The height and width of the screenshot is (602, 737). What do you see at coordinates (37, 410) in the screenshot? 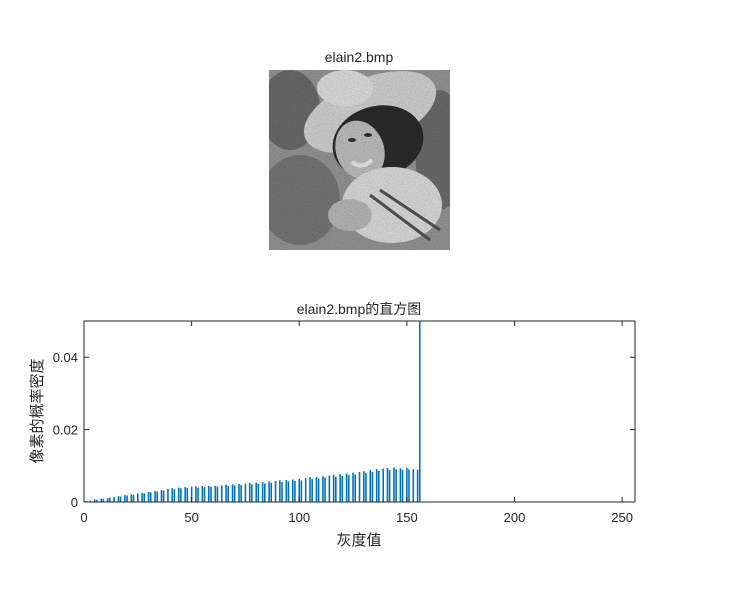
I see `y-axis-label: 像素的概率密度` at bounding box center [37, 410].